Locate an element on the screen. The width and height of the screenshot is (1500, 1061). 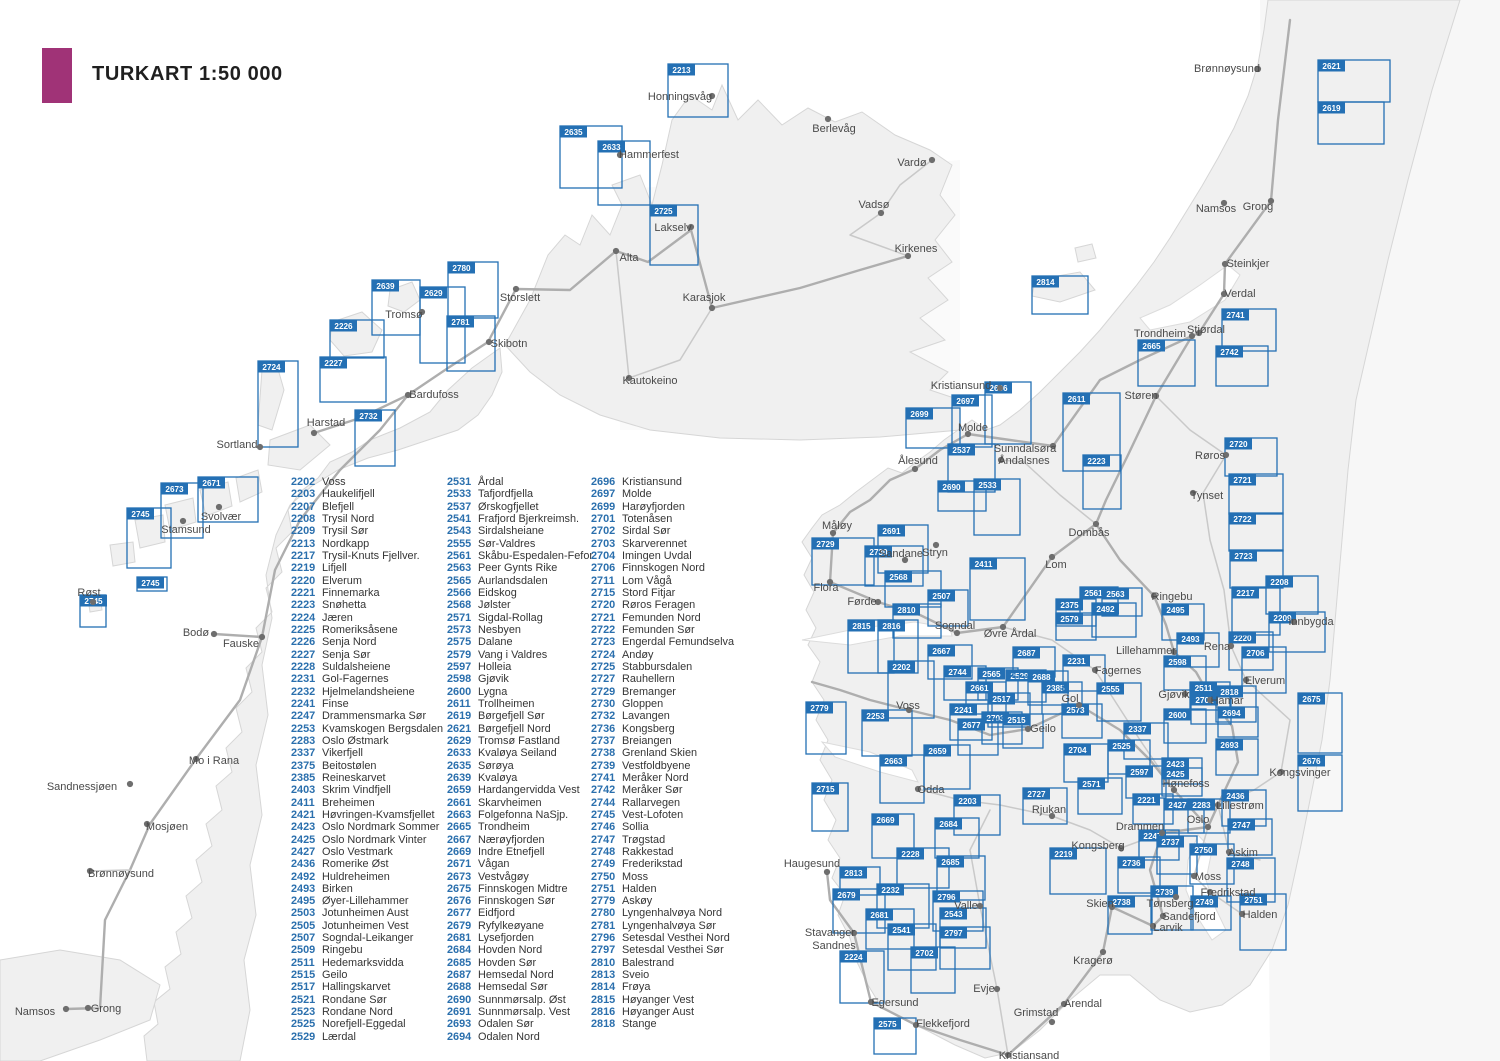
place-label: Vadsø is located at coordinates (874, 205).